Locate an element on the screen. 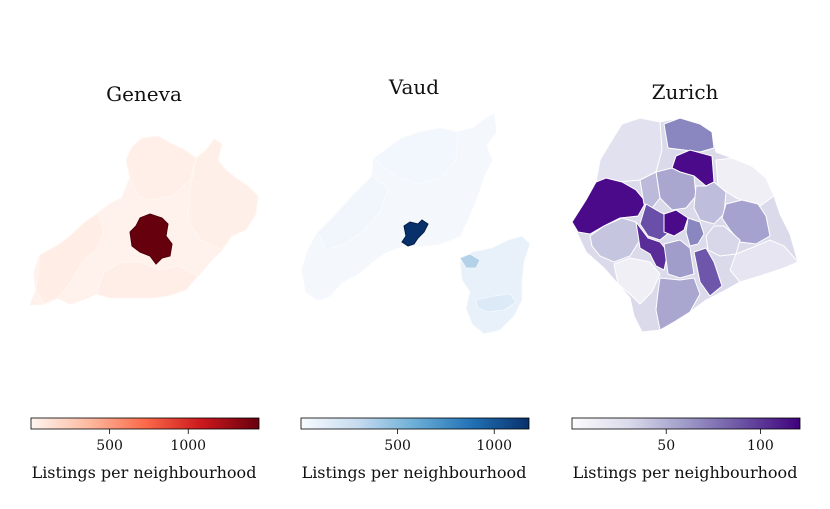  zurich-map is located at coordinates (685, 225).